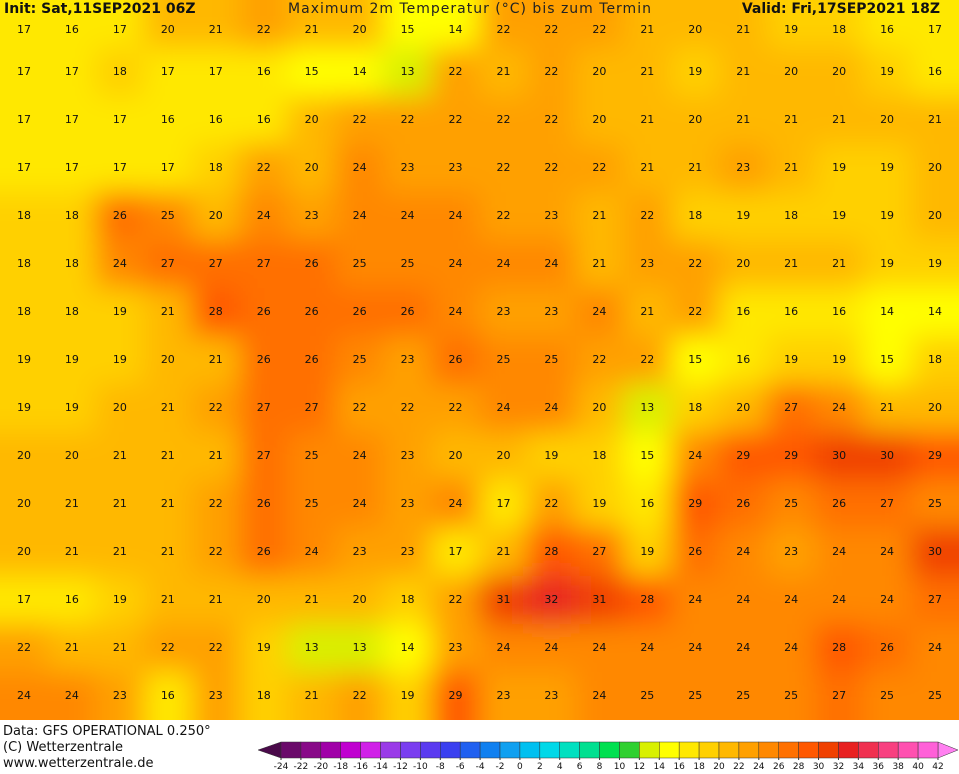 The image size is (959, 774). I want to click on init-text: Init: Sat,11SEP2021 06Z, so click(100, 9).